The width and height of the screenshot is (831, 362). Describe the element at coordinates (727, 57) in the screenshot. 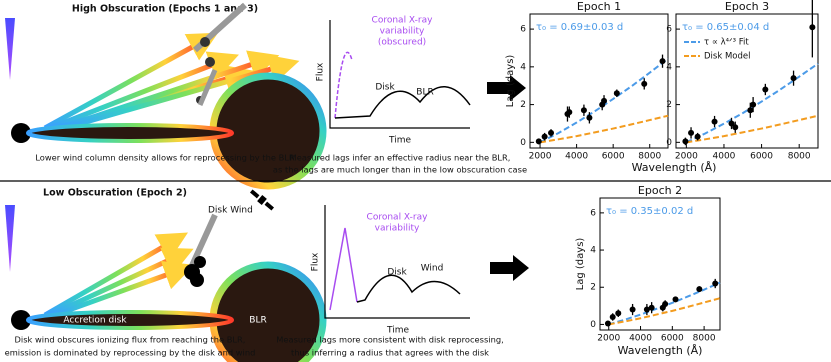

I see `legend-label: Disk Model` at that location.